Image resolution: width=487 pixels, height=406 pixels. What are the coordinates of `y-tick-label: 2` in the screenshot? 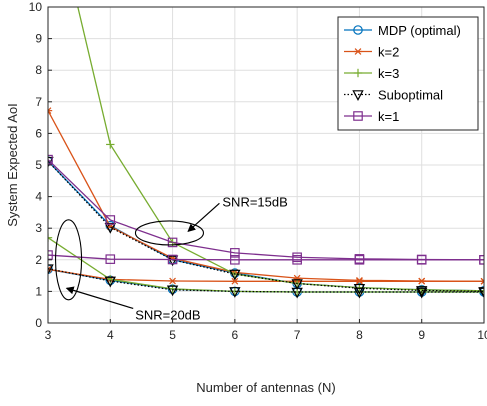 It's located at (38, 260).